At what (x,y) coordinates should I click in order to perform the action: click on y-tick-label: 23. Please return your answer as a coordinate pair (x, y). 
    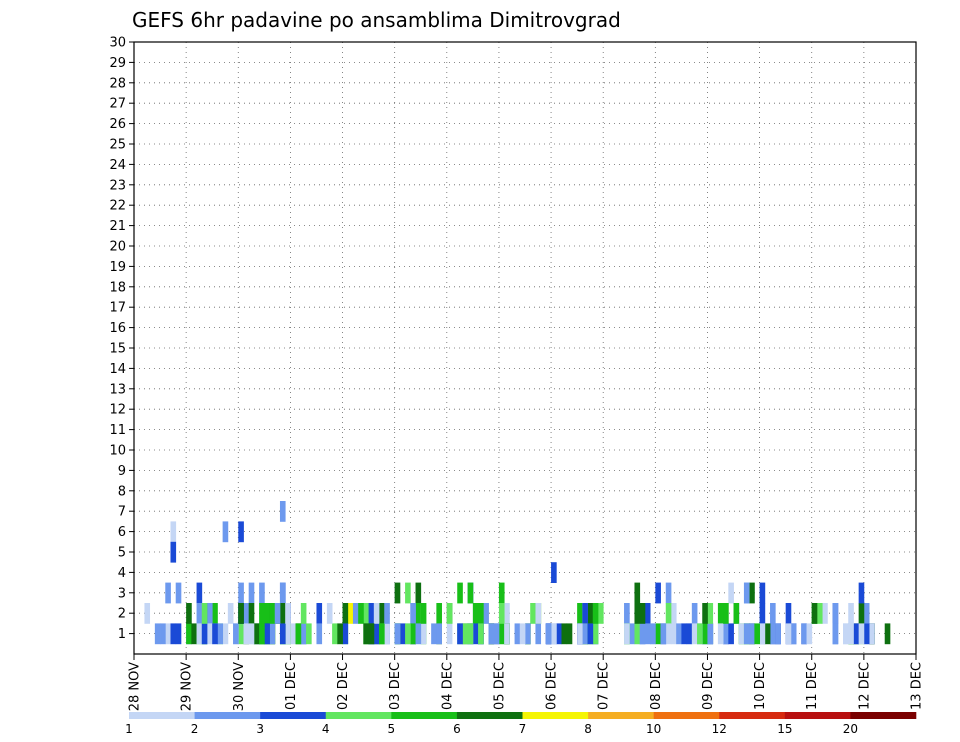
    Looking at the image, I should click on (117, 185).